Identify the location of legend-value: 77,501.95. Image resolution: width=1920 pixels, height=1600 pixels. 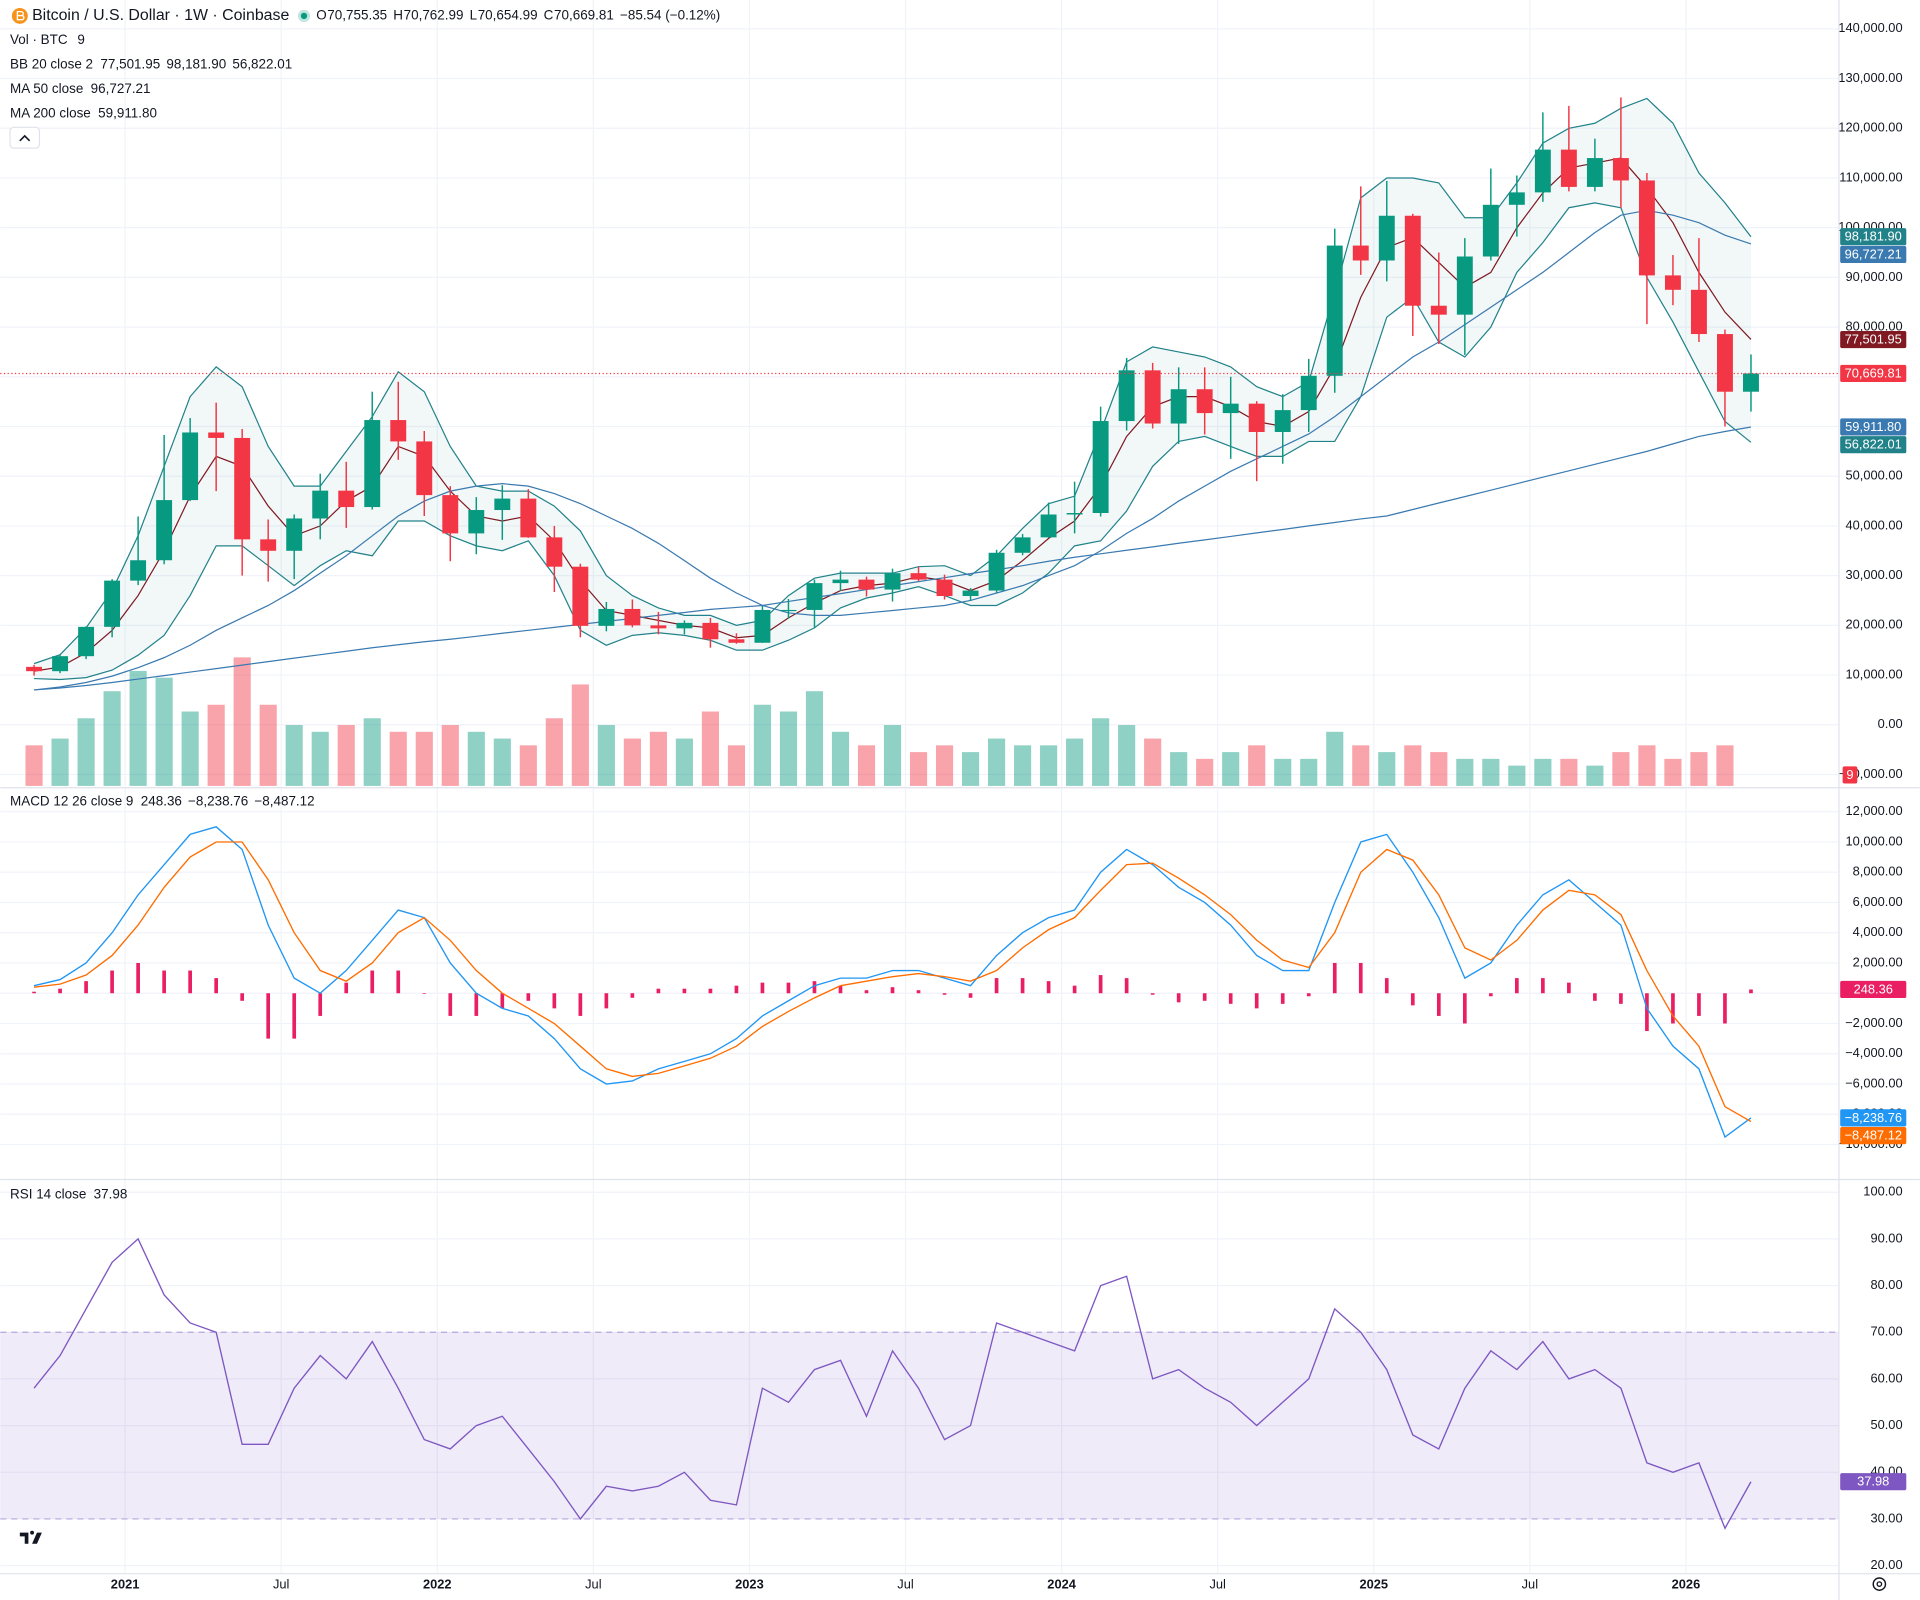
(130, 63).